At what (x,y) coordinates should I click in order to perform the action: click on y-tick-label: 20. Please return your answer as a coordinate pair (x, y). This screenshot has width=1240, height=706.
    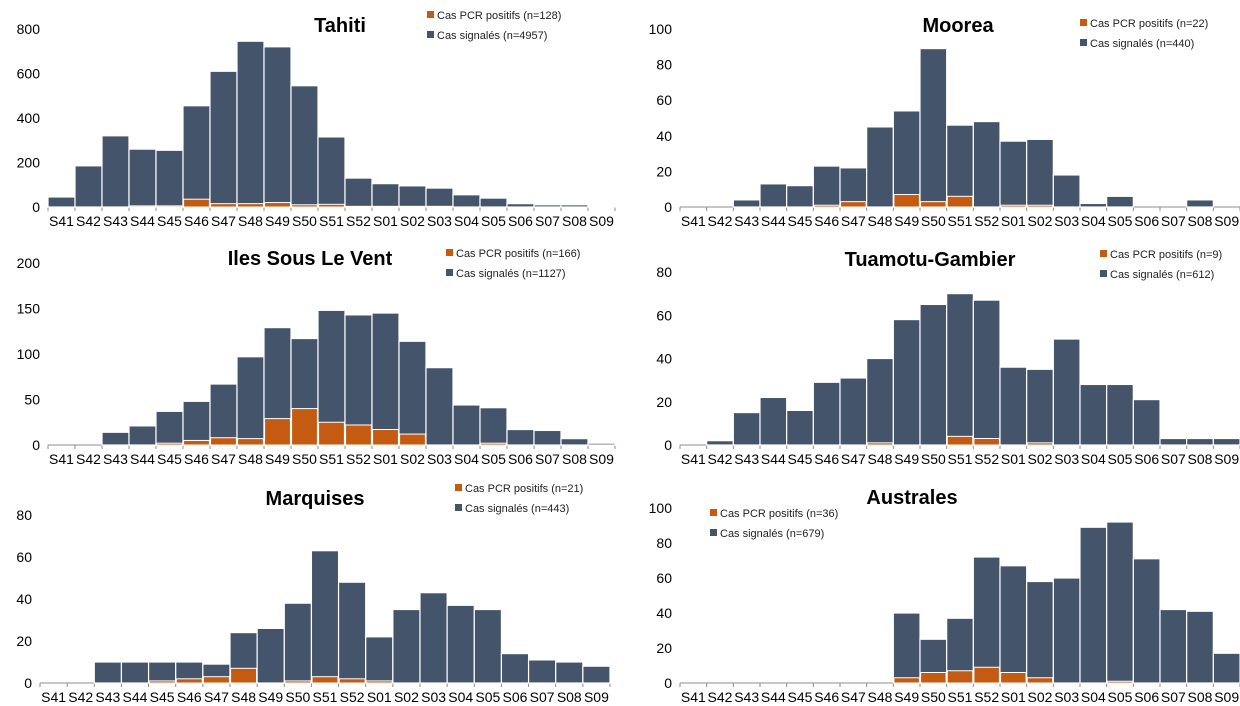
    Looking at the image, I should click on (664, 171).